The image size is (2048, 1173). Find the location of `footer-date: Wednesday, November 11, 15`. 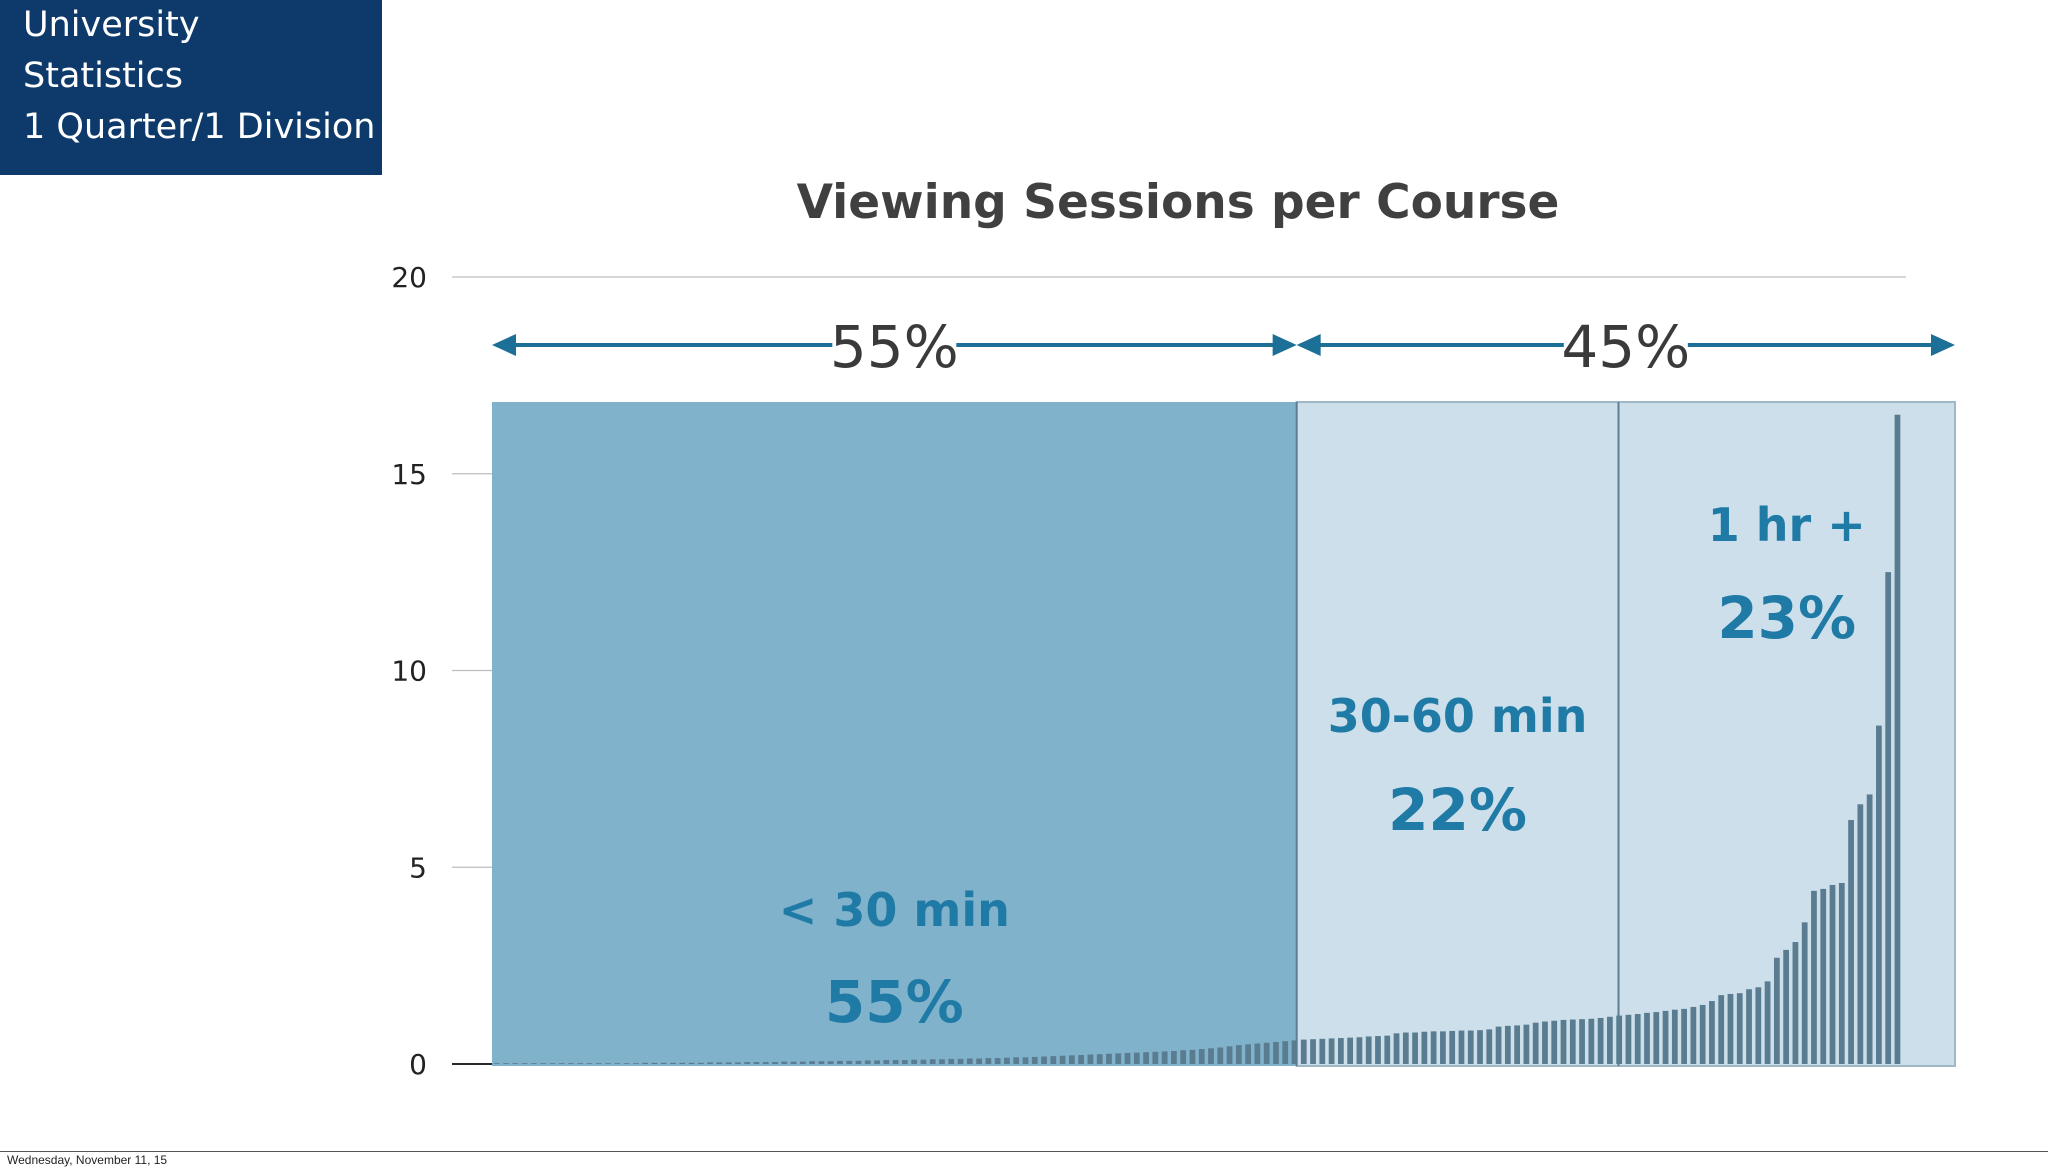

footer-date: Wednesday, November 11, 15 is located at coordinates (87, 1160).